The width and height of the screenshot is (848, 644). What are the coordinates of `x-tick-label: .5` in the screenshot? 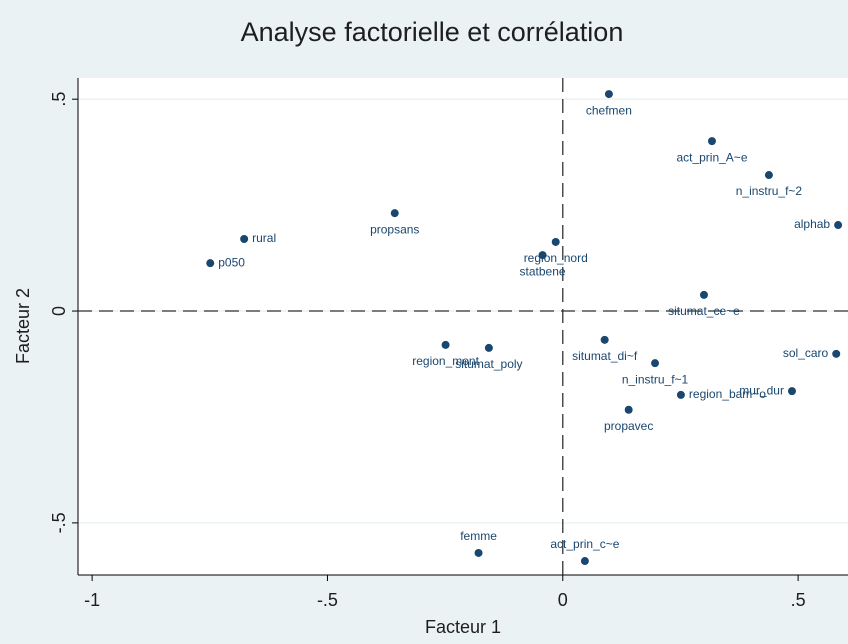 It's located at (798, 600).